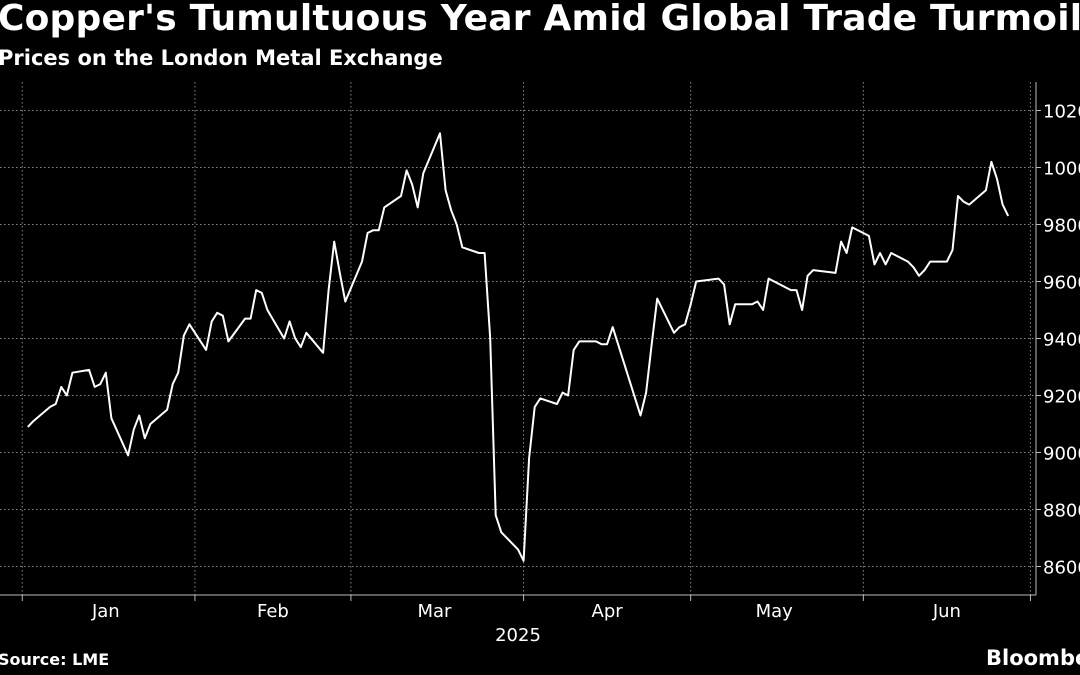 The height and width of the screenshot is (675, 1080). Describe the element at coordinates (1061, 397) in the screenshot. I see `y-tick-label: 9200` at that location.